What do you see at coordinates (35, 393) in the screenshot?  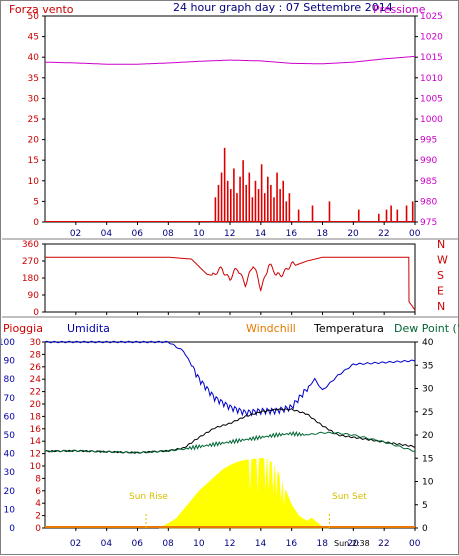 I see `rain-y-tick-label: 22` at bounding box center [35, 393].